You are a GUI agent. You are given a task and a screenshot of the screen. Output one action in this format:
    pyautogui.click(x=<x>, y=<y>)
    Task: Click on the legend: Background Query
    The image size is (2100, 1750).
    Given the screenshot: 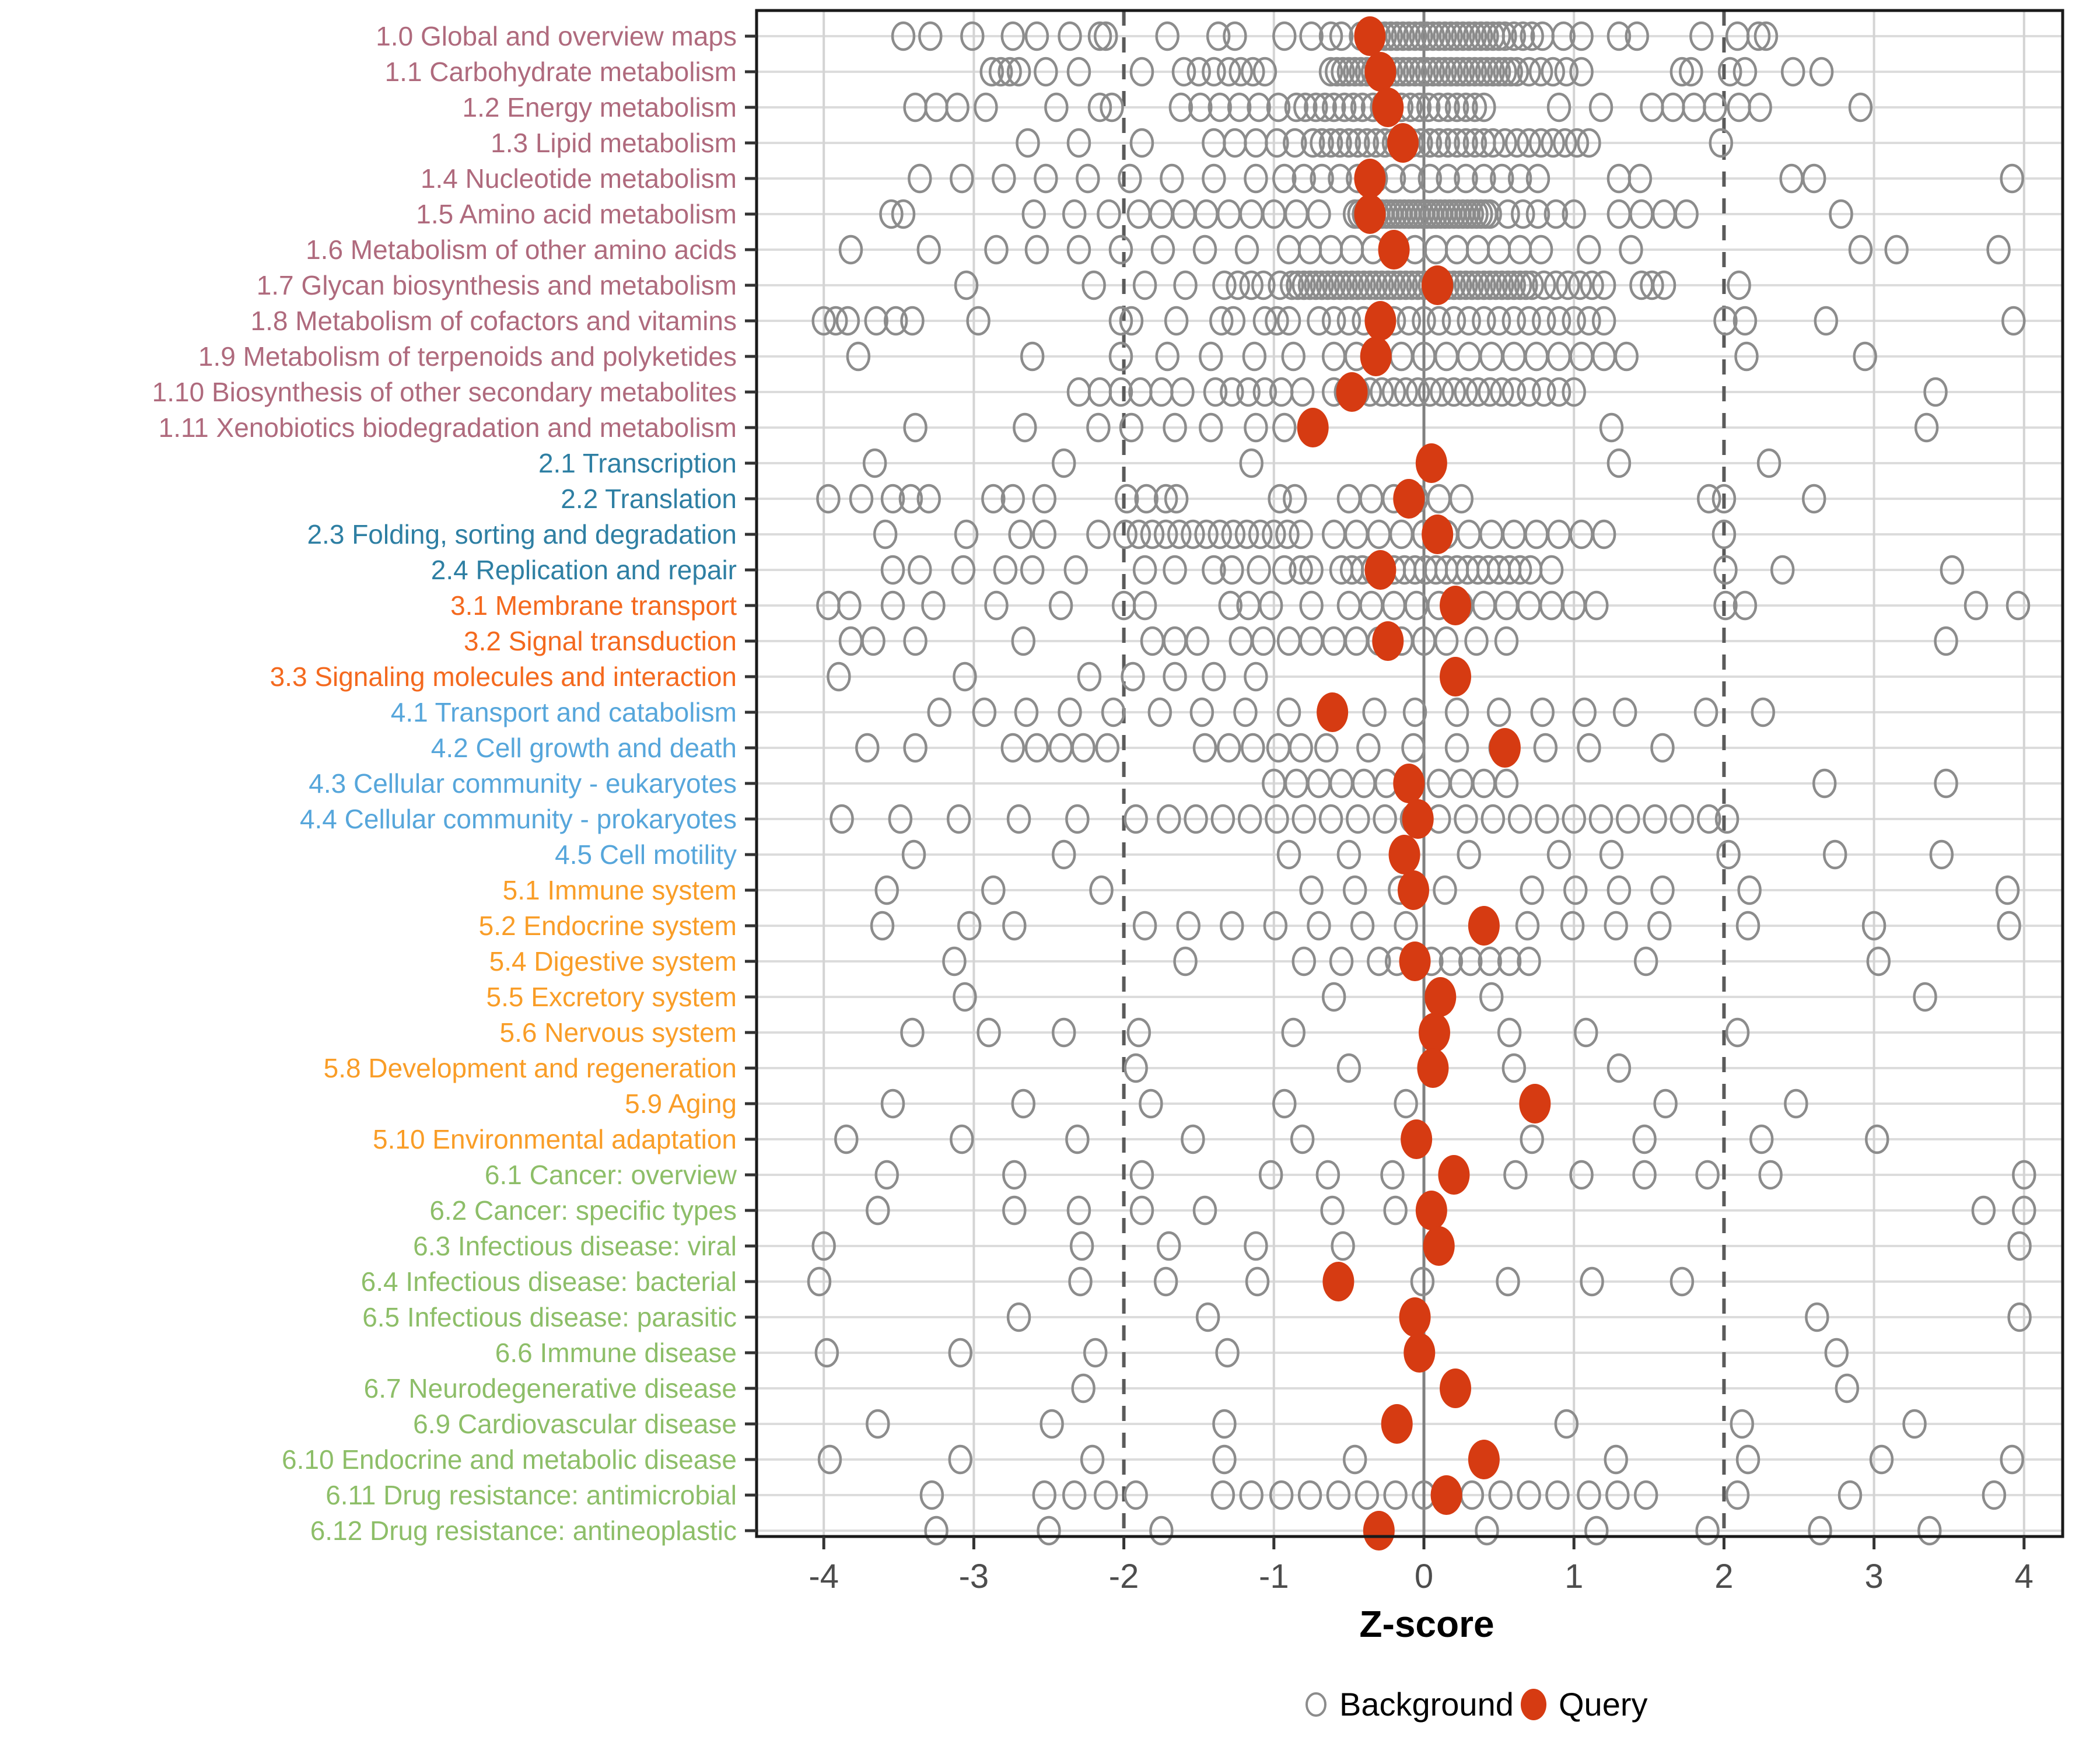 What is the action you would take?
    pyautogui.click(x=1477, y=1704)
    